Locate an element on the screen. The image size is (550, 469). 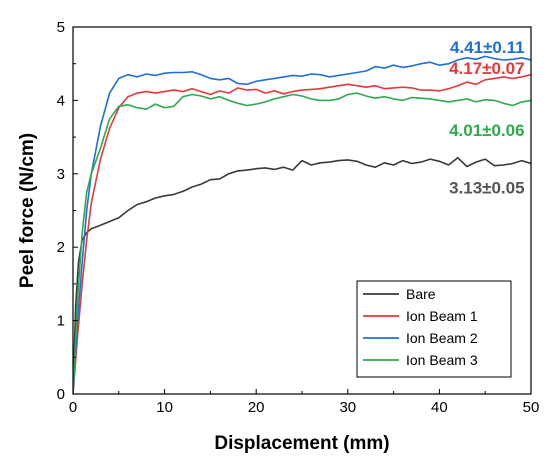
x-tick-label: 20 is located at coordinates (256, 407).